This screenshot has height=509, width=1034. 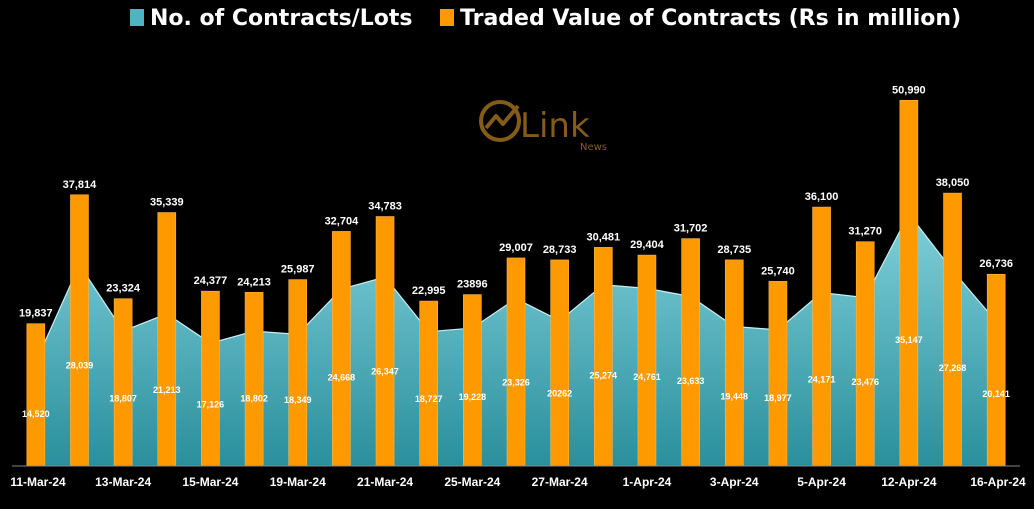 I want to click on contracts-label: 17,126, so click(x=211, y=405).